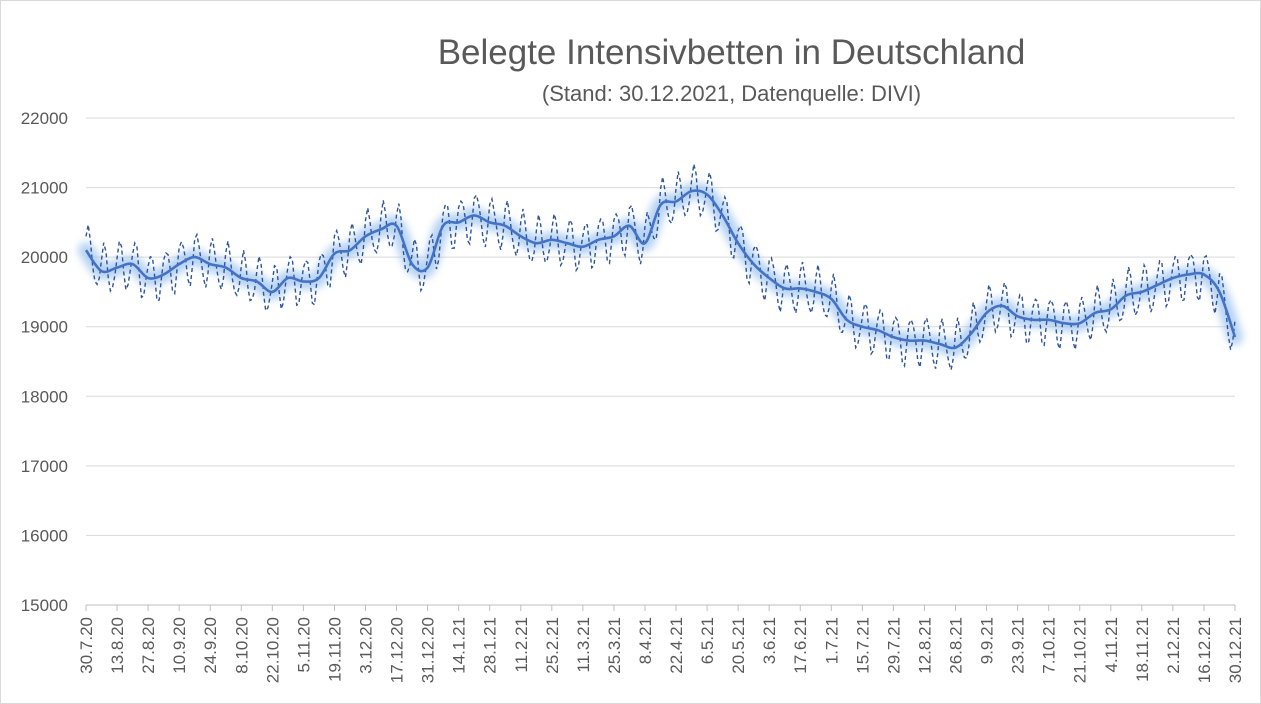  What do you see at coordinates (769, 640) in the screenshot?
I see `x-tick-label: 3.6.21` at bounding box center [769, 640].